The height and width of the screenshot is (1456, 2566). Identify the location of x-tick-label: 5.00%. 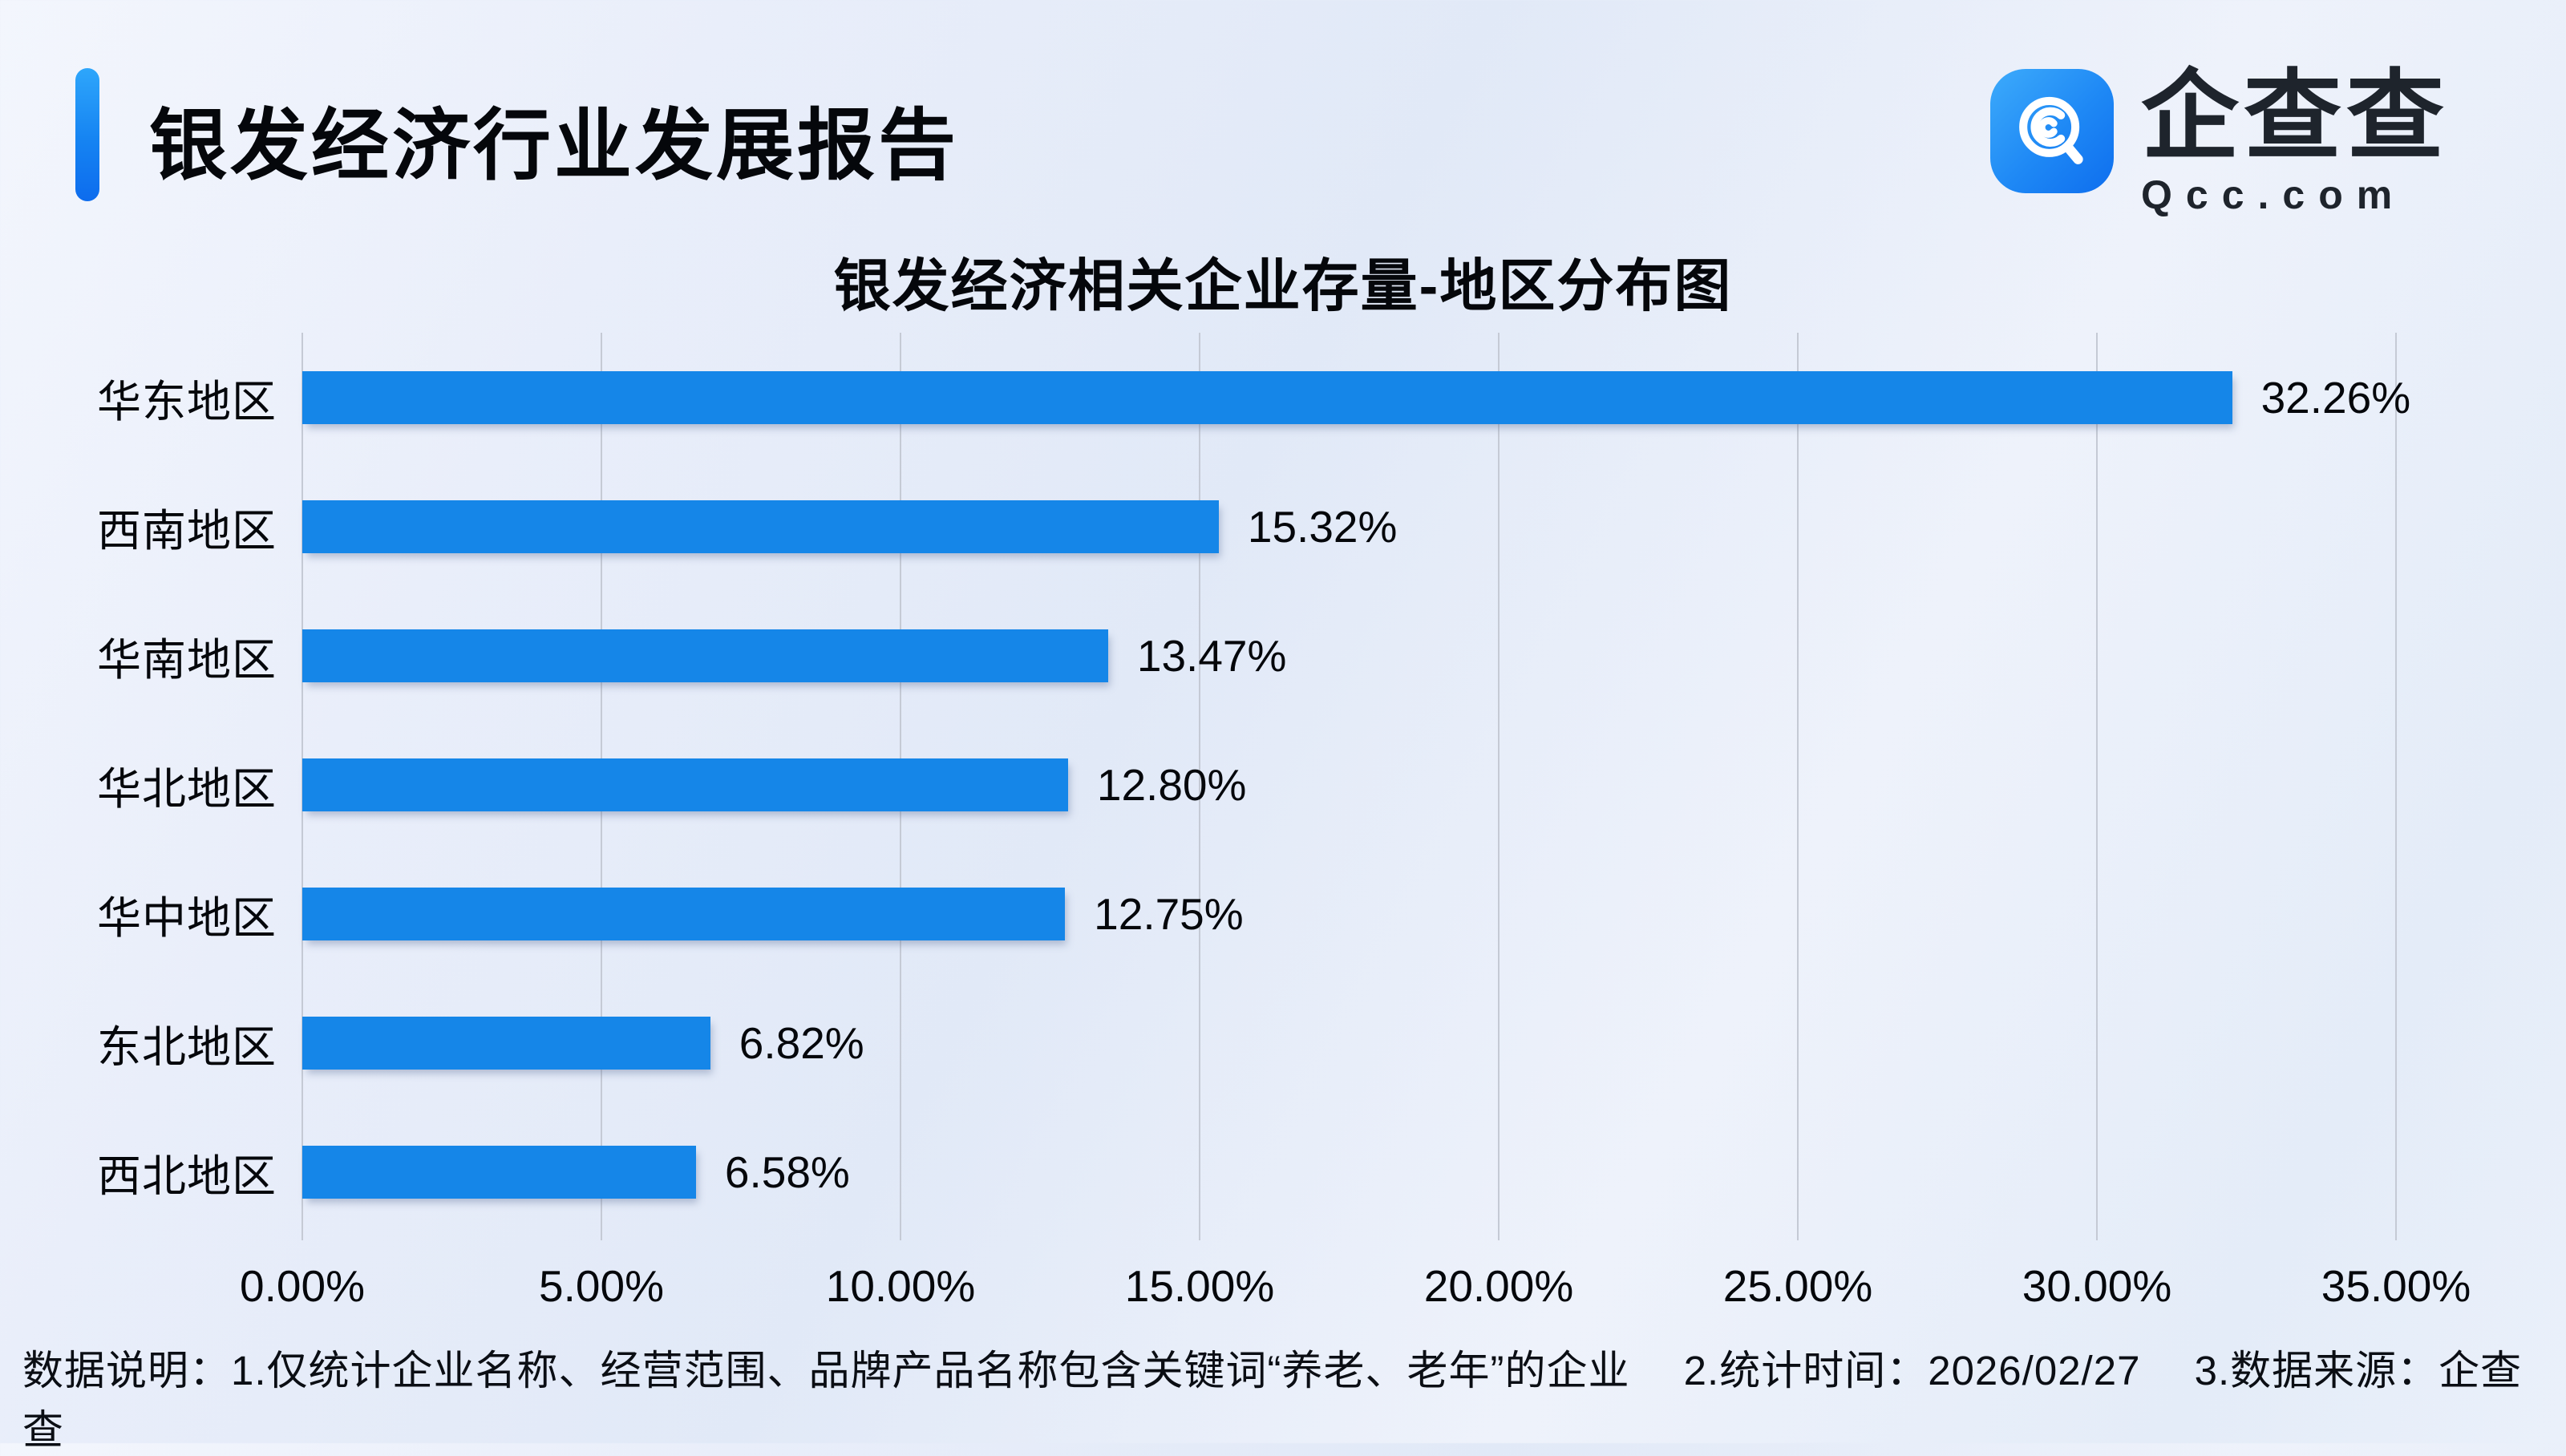
(601, 1286).